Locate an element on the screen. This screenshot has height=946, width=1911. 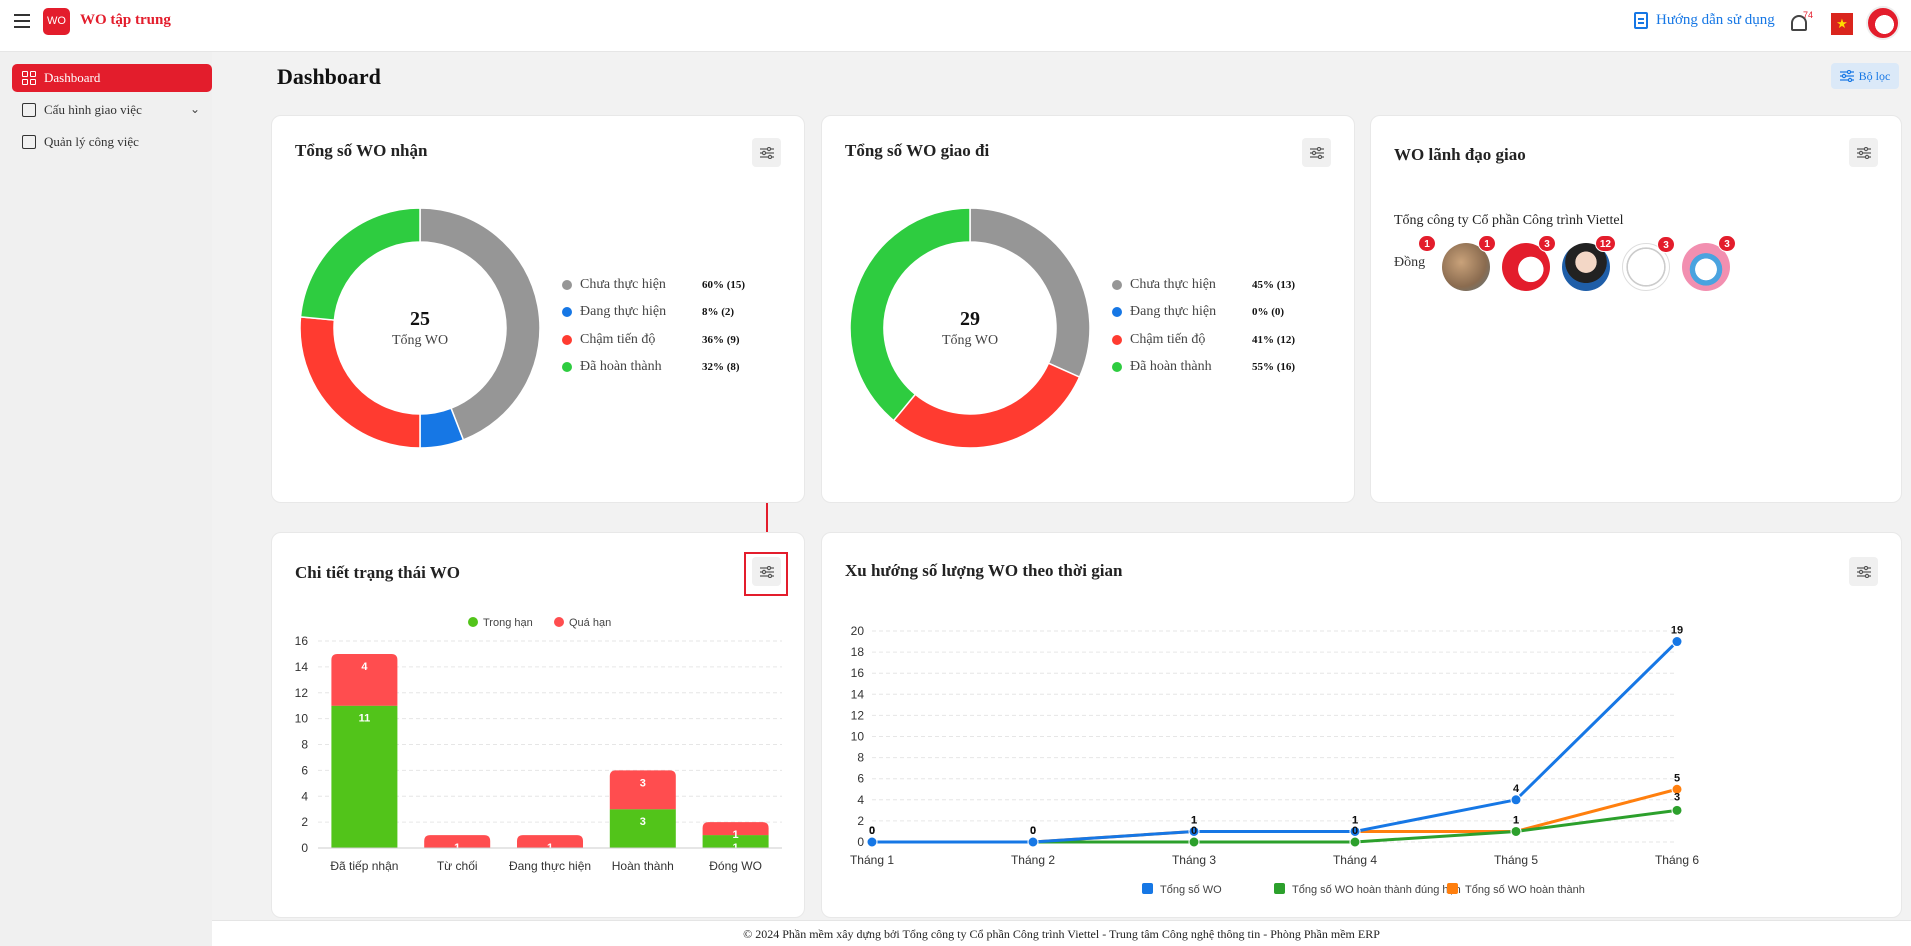
menu-icon is located at coordinates (22, 21).